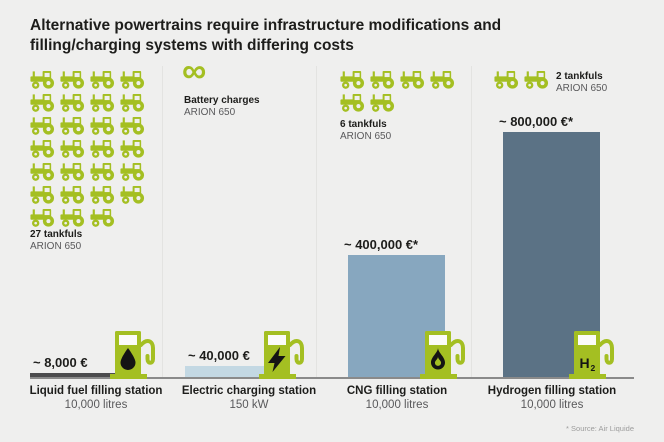  What do you see at coordinates (363, 124) in the screenshot?
I see `tankfuls-count: 6 tankfuls` at bounding box center [363, 124].